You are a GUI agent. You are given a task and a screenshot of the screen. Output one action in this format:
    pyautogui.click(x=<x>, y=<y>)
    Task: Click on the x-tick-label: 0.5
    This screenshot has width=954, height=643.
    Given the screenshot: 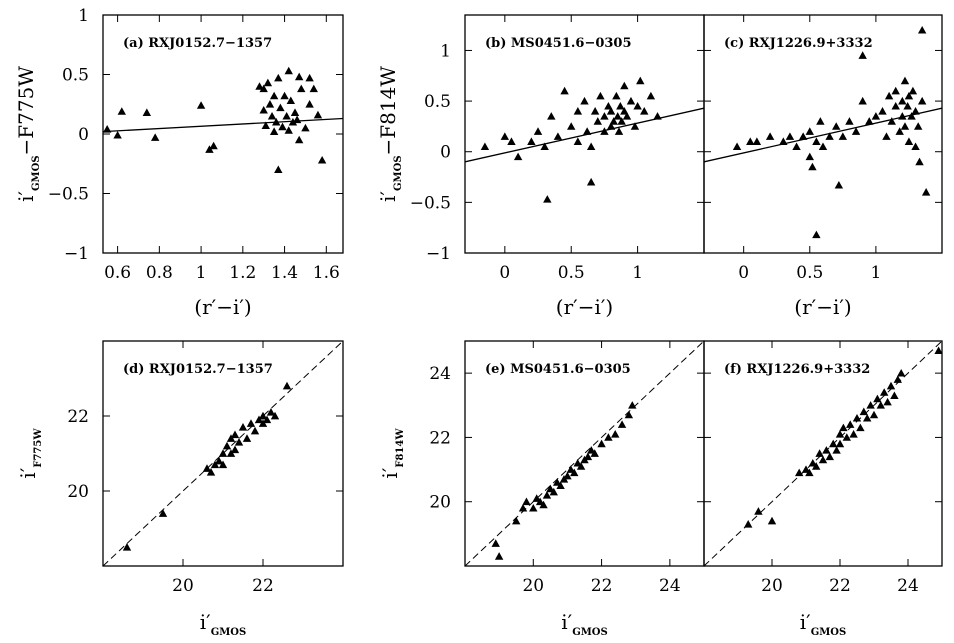 What is the action you would take?
    pyautogui.click(x=809, y=273)
    